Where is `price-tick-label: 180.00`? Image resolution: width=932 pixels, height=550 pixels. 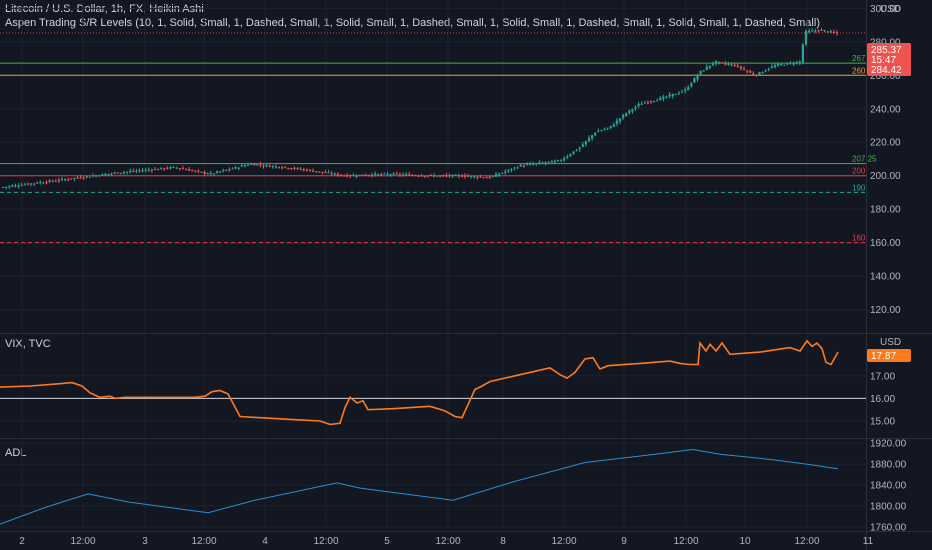 price-tick-label: 180.00 is located at coordinates (885, 210).